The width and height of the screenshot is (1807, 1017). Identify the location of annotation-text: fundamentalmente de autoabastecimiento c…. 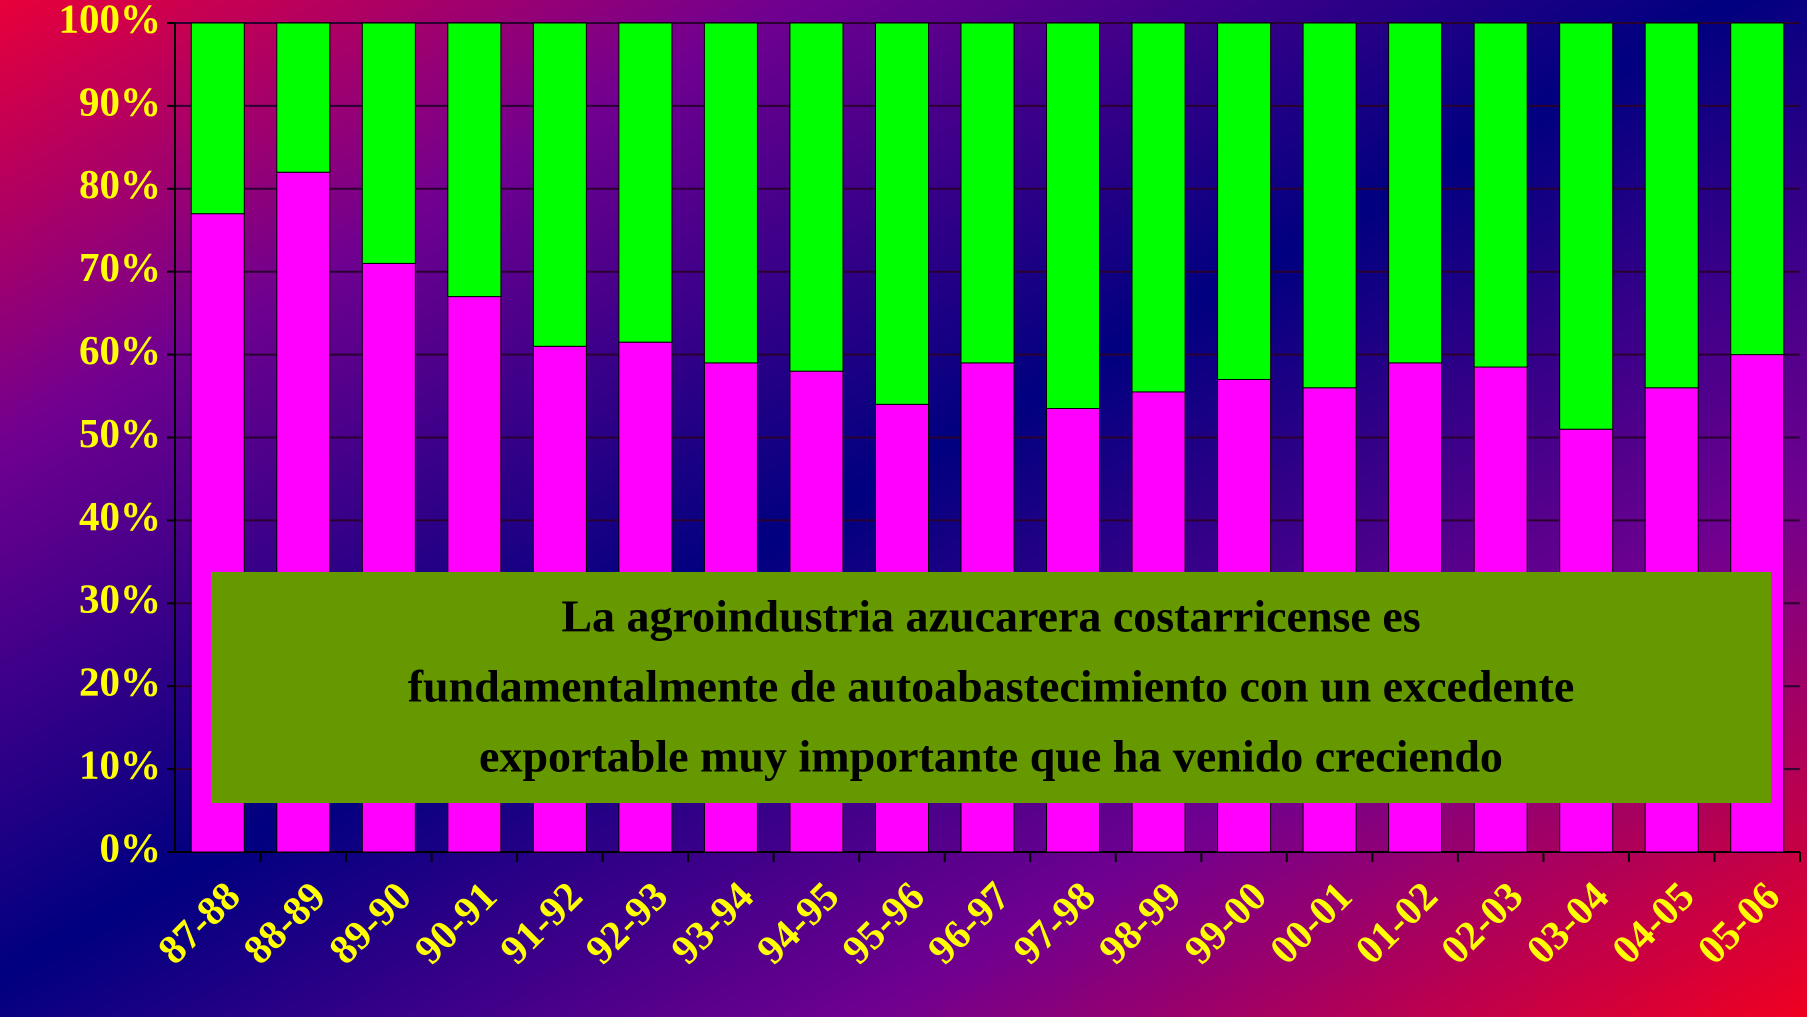
(991, 686).